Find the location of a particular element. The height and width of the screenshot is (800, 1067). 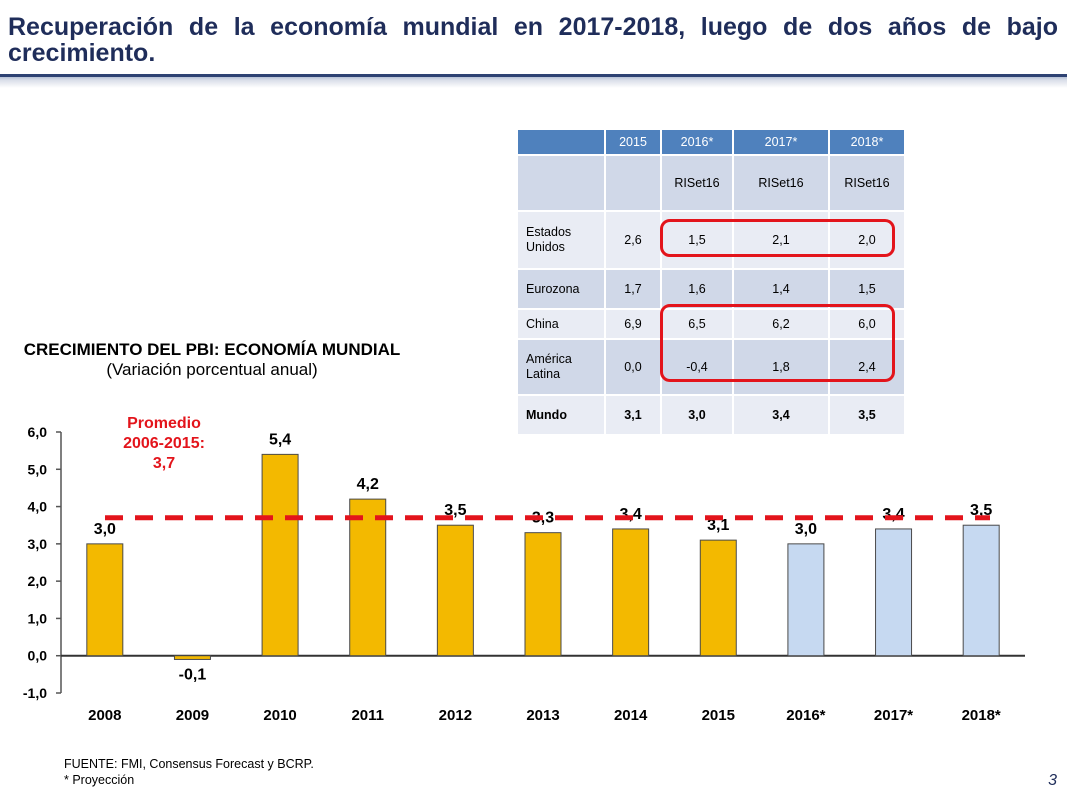

average-label-line-1: Promedio is located at coordinates (164, 423).